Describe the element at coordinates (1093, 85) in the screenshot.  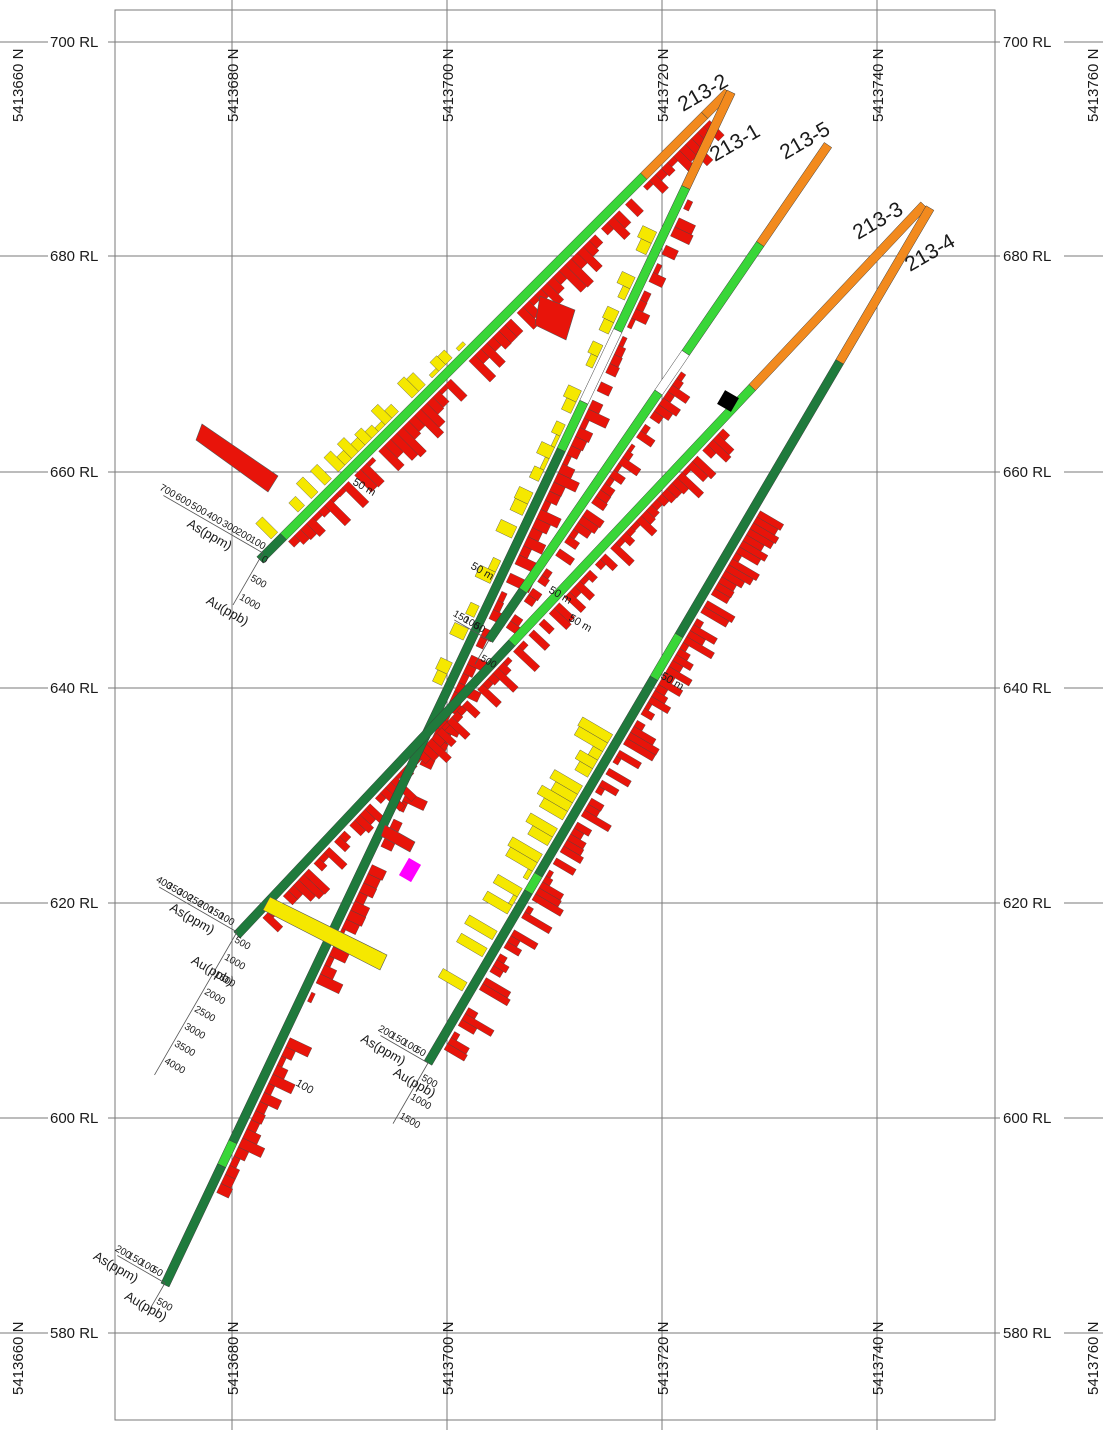
I see `northing-label: 5413760 N` at that location.